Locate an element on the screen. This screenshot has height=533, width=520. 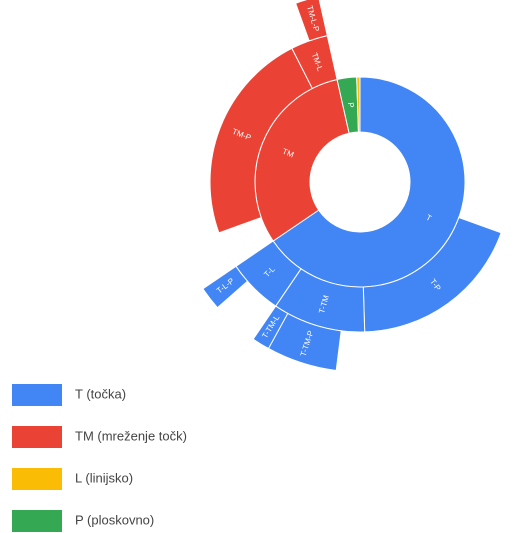
legend-label: T (točka) is located at coordinates (100, 393).